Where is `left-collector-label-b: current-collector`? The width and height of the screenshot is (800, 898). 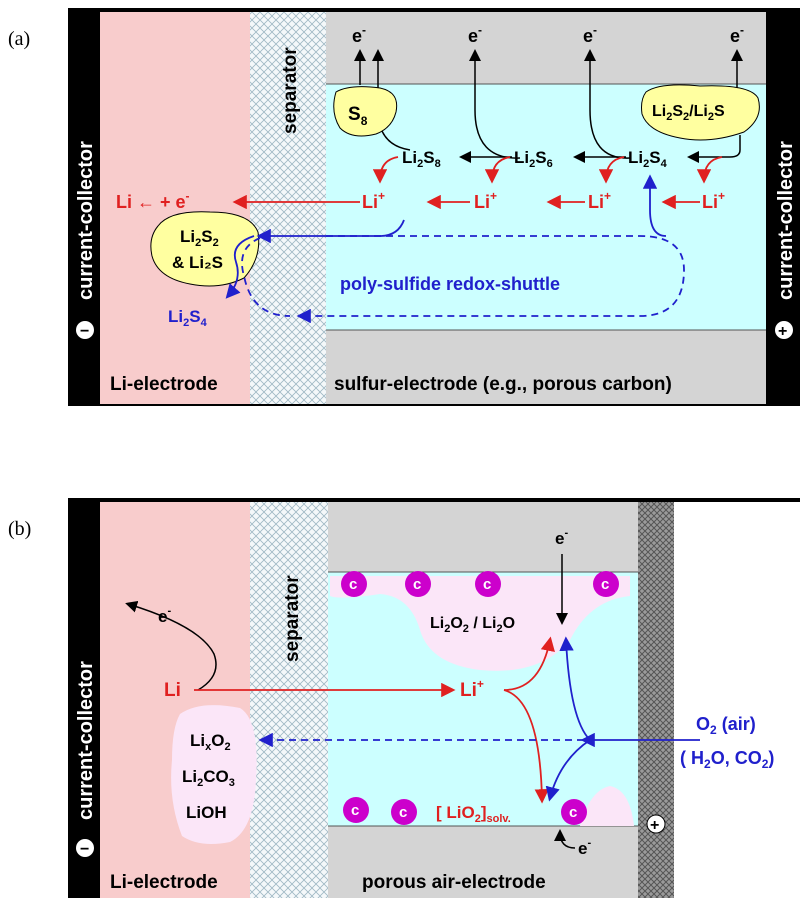 left-collector-label-b: current-collector is located at coordinates (86, 740).